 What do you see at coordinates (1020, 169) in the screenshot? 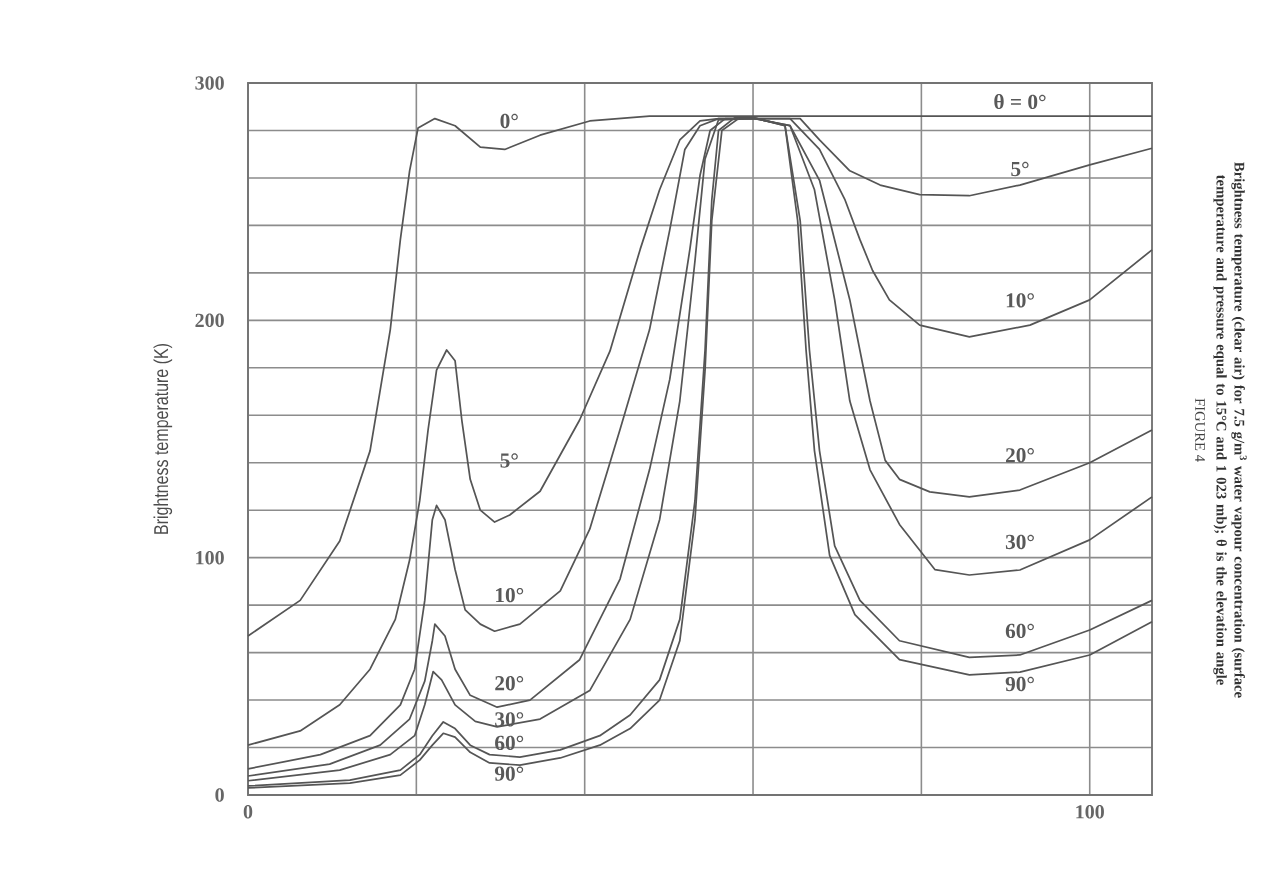
I see `annotation: 5°` at bounding box center [1020, 169].